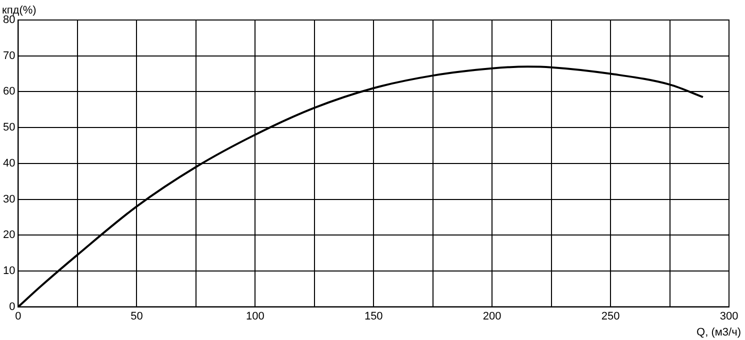 The width and height of the screenshot is (745, 340). I want to click on y-tick-label: 40, so click(9, 163).